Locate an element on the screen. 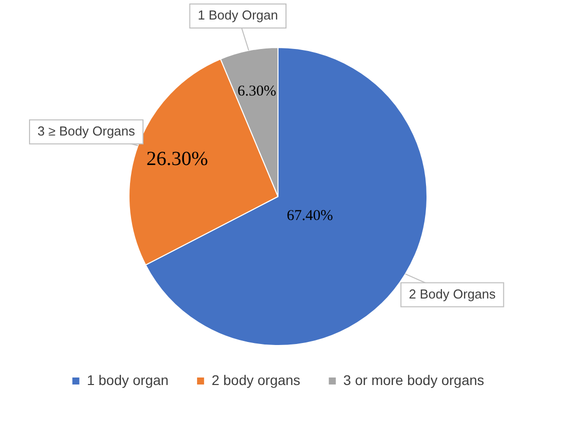  text: 1 Body Organ is located at coordinates (238, 15).